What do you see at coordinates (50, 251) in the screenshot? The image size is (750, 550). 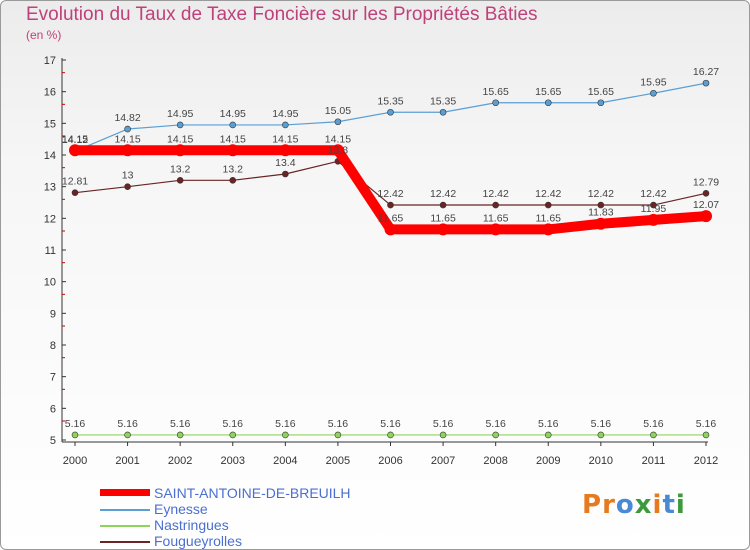 I see `y-tick-label: 11` at bounding box center [50, 251].